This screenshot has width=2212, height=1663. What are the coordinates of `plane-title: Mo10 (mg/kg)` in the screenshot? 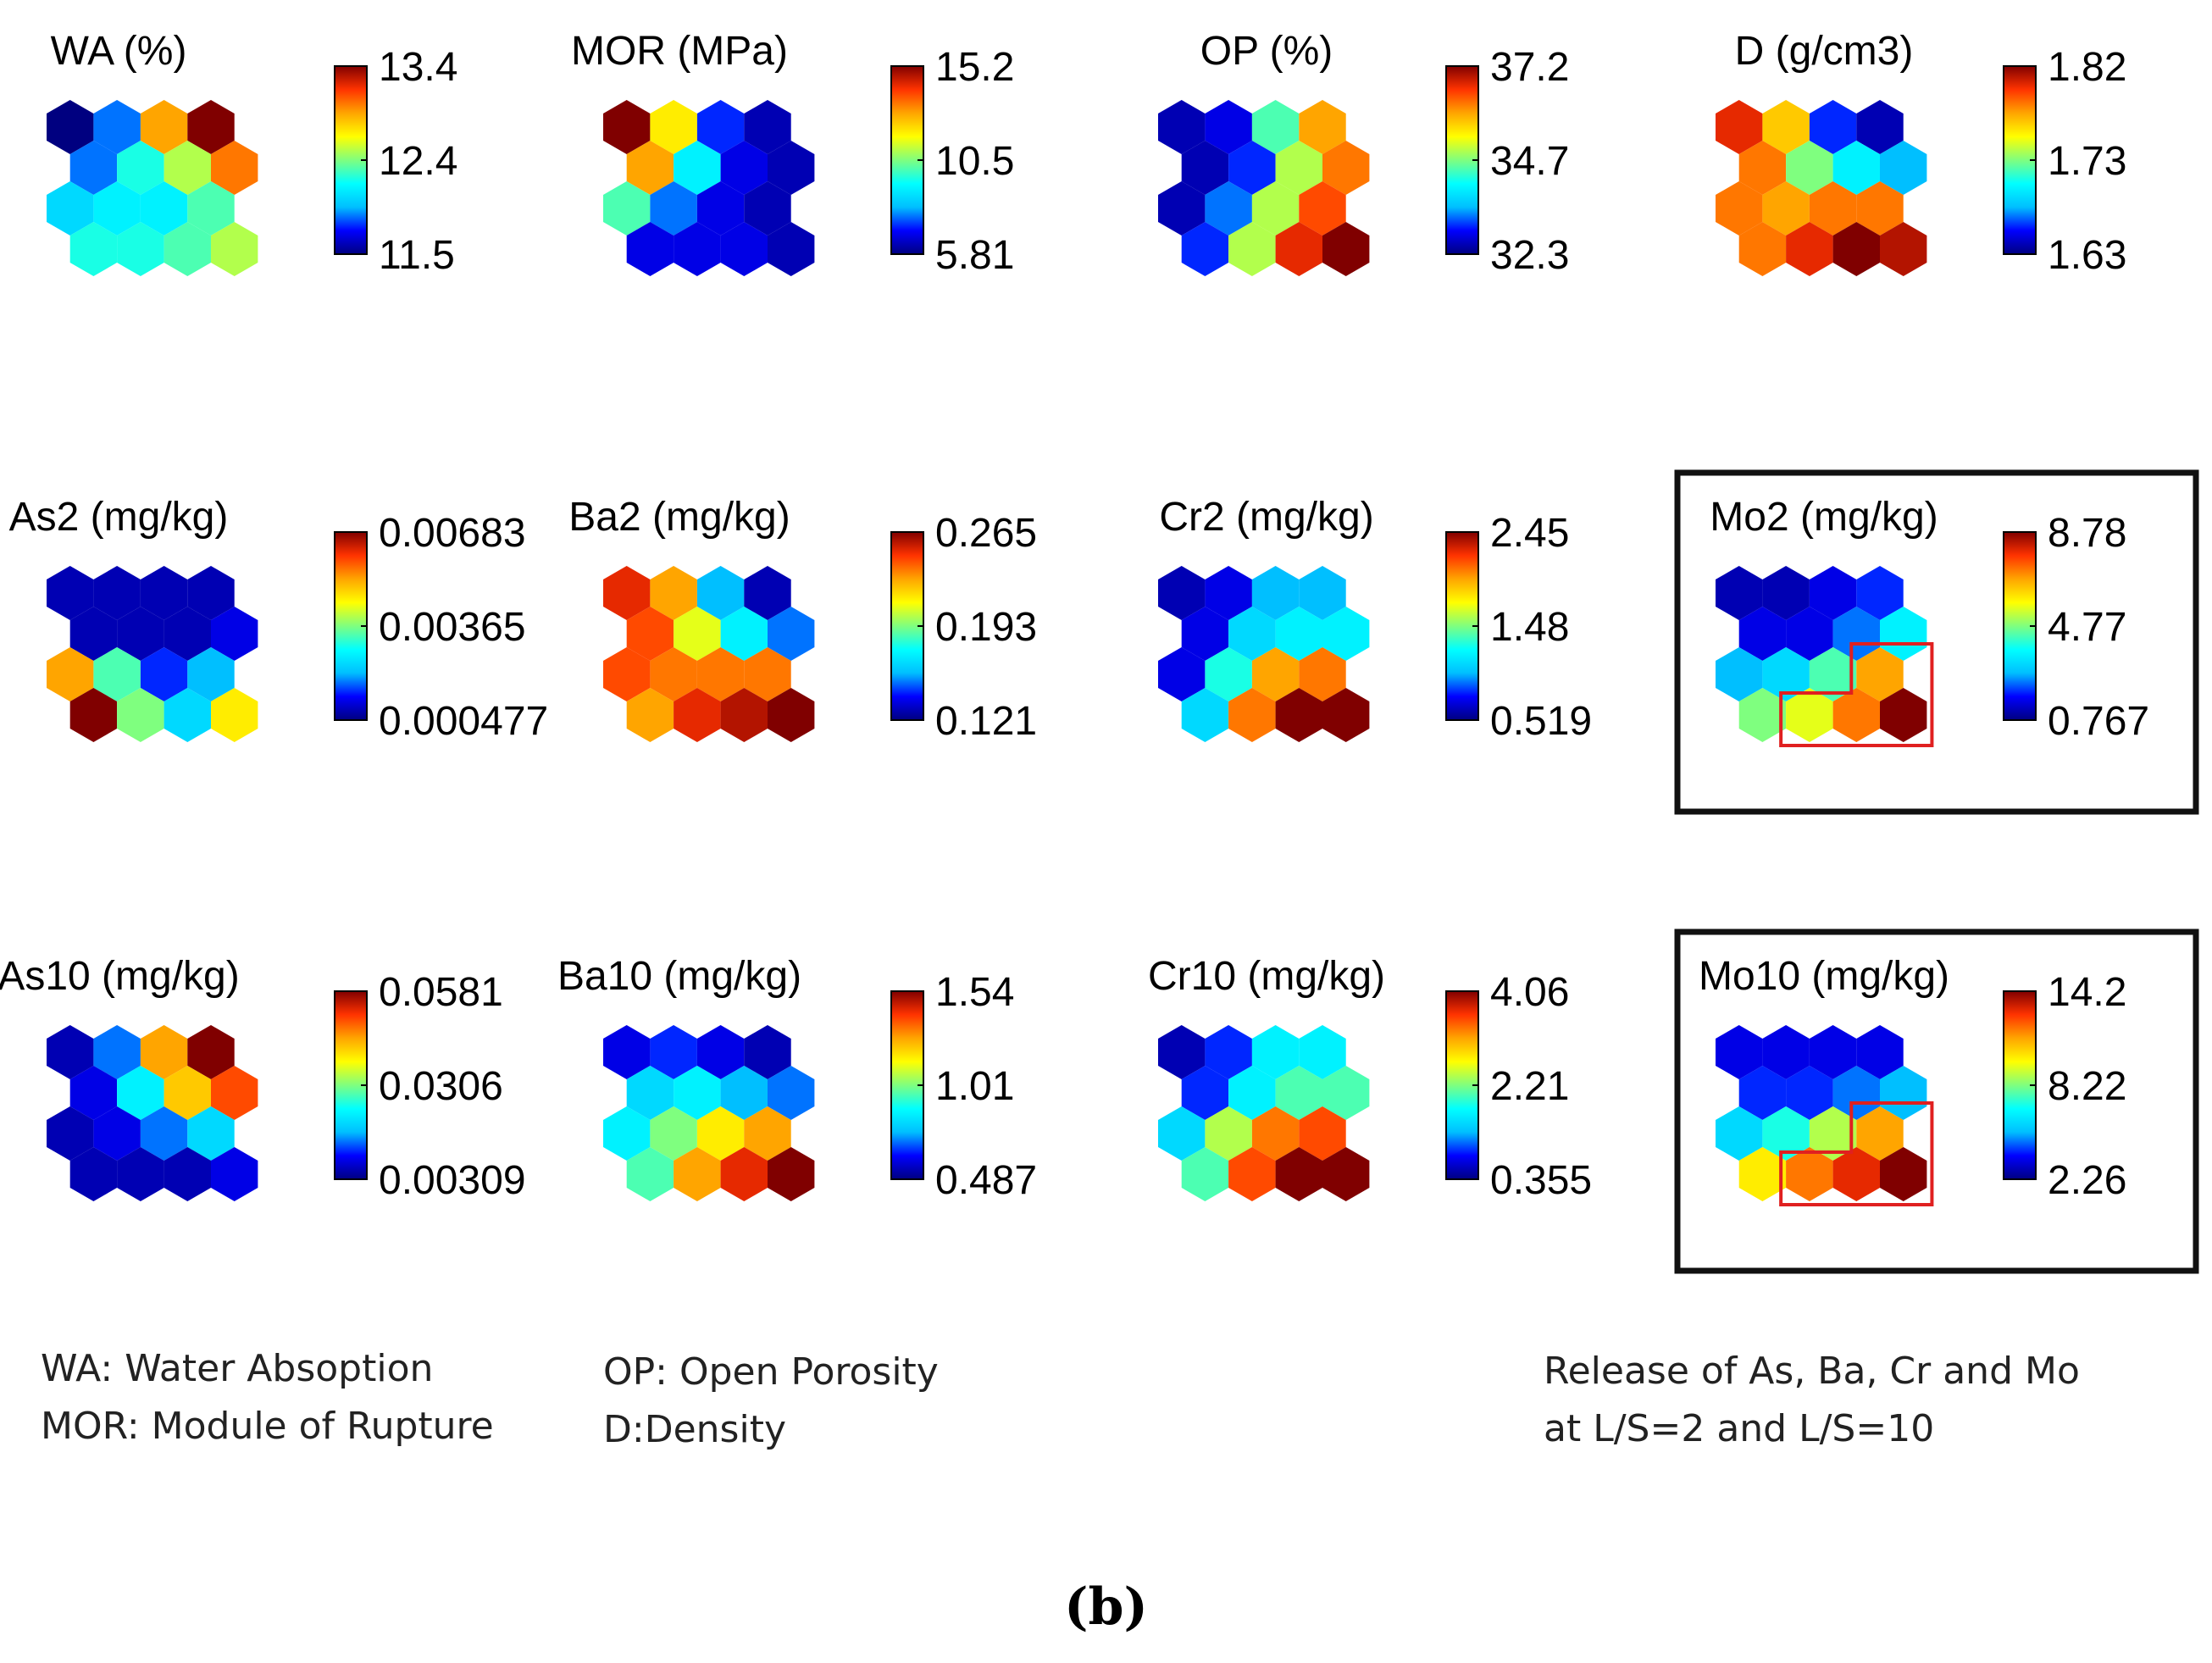 It's located at (1824, 976).